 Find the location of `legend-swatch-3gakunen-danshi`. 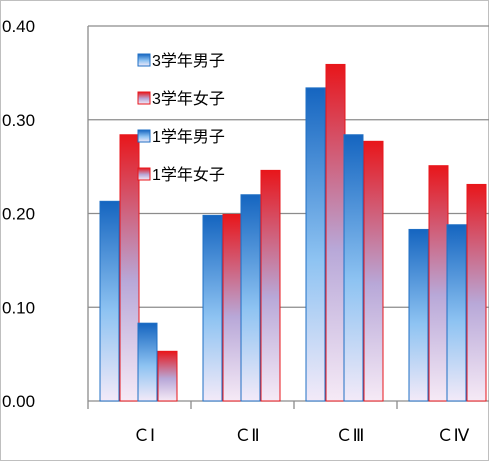

legend-swatch-3gakunen-danshi is located at coordinates (144, 60).